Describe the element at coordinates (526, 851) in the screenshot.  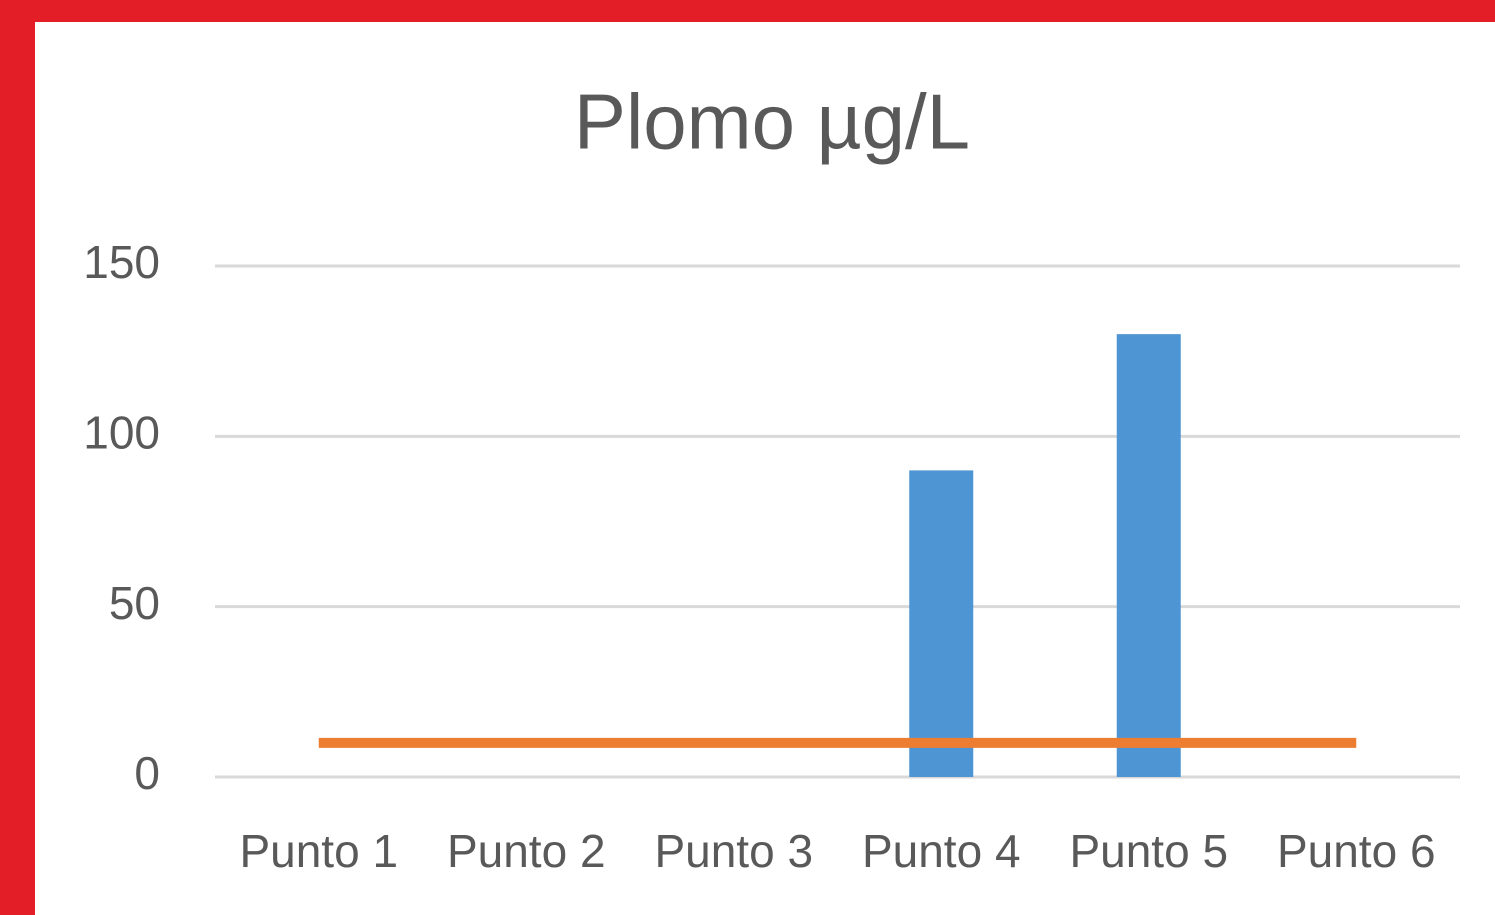
I see `x-tick-label: Punto 2` at that location.